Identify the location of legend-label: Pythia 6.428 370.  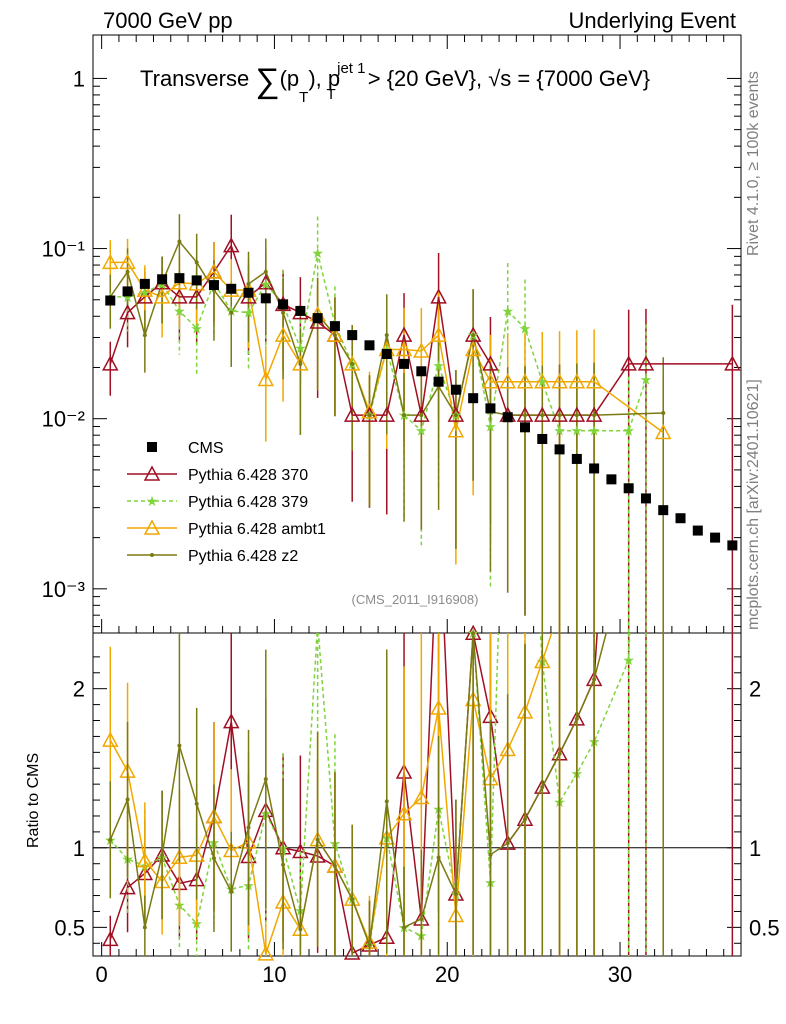
(248, 475).